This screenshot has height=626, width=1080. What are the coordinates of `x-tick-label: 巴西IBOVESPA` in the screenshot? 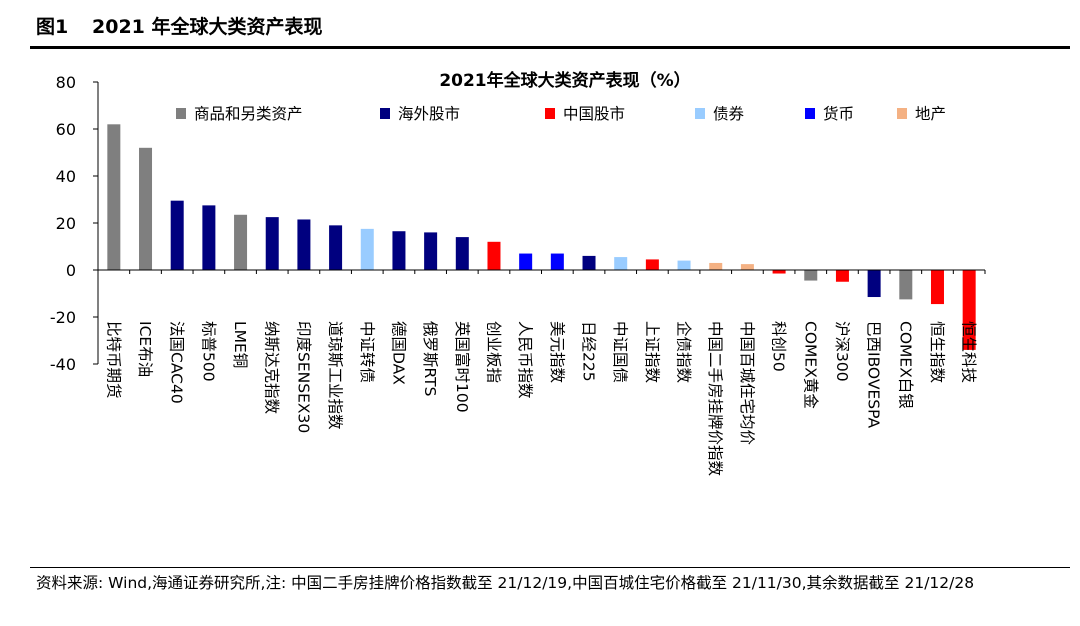 It's located at (874, 374).